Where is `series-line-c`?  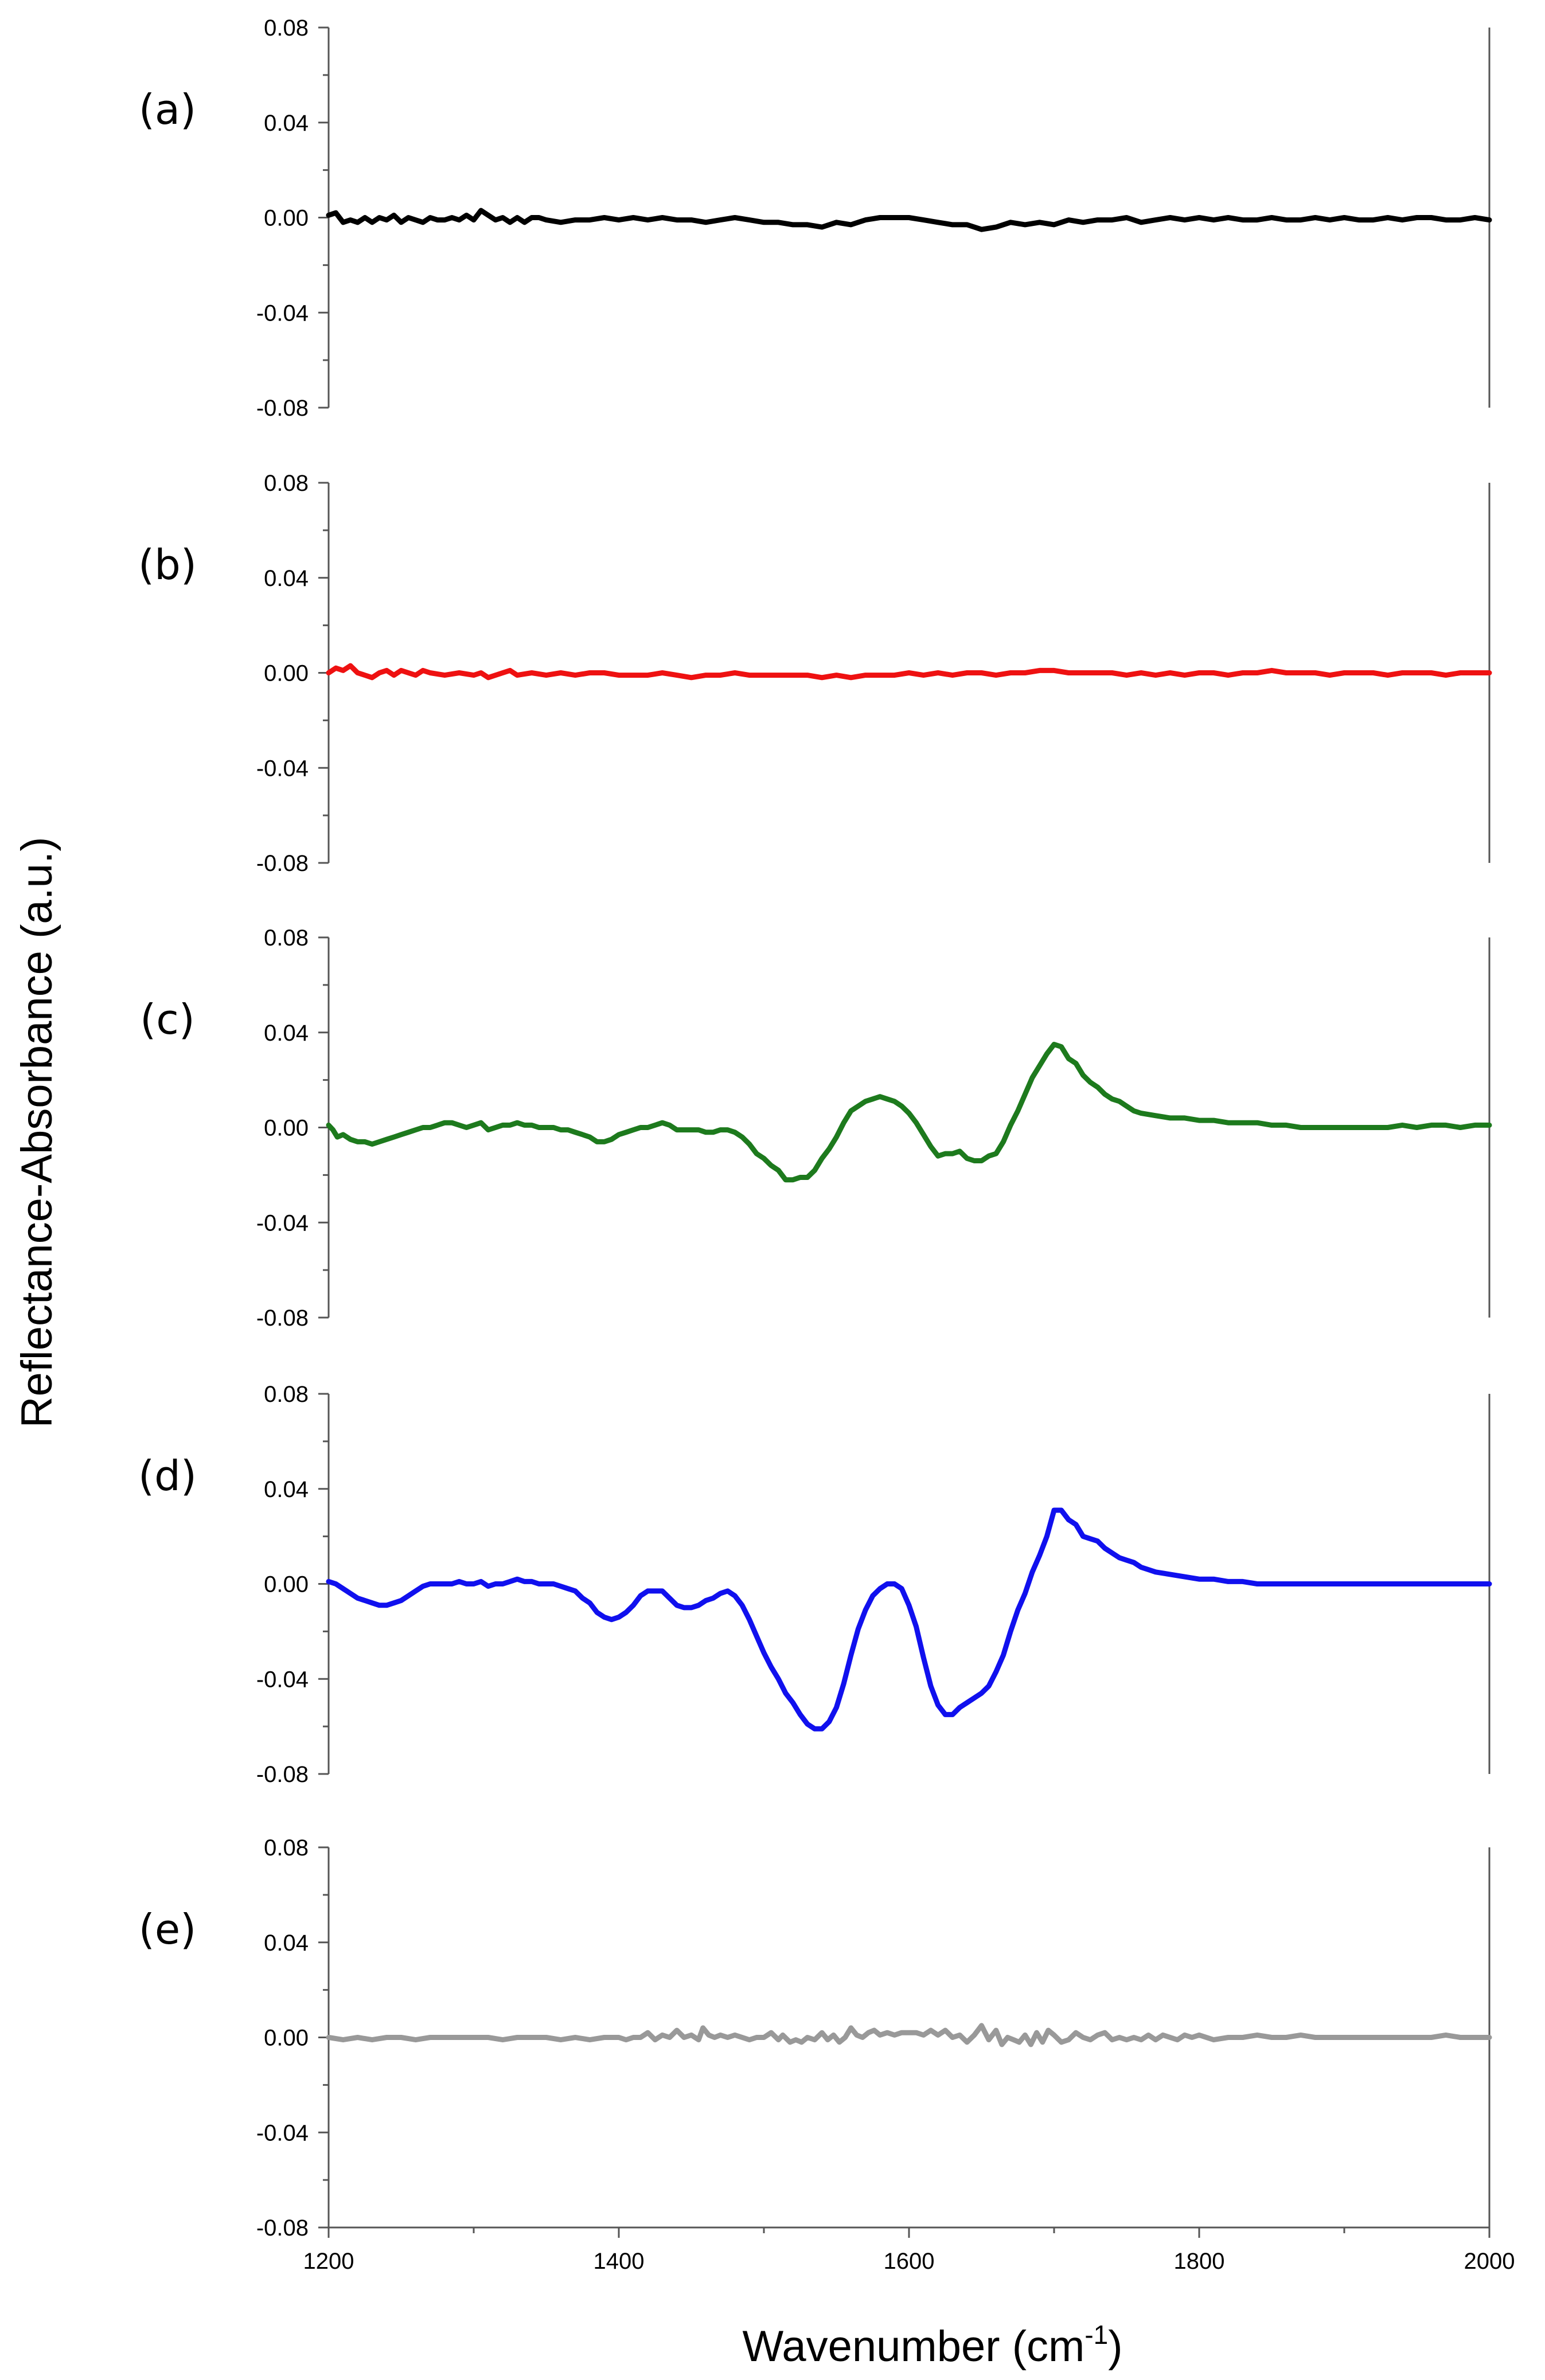
series-line-c is located at coordinates (909, 1112).